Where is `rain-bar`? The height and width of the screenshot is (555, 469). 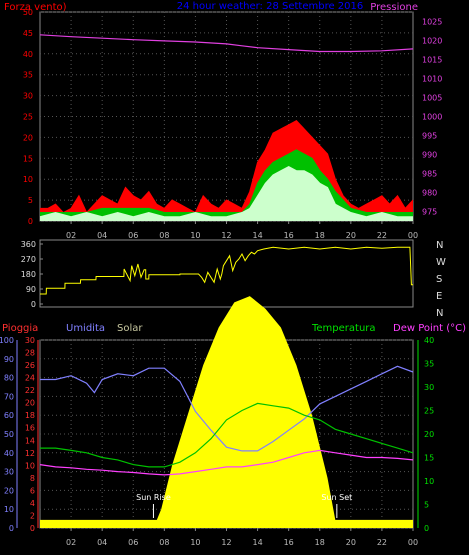
rain-bar is located at coordinates (226, 523).